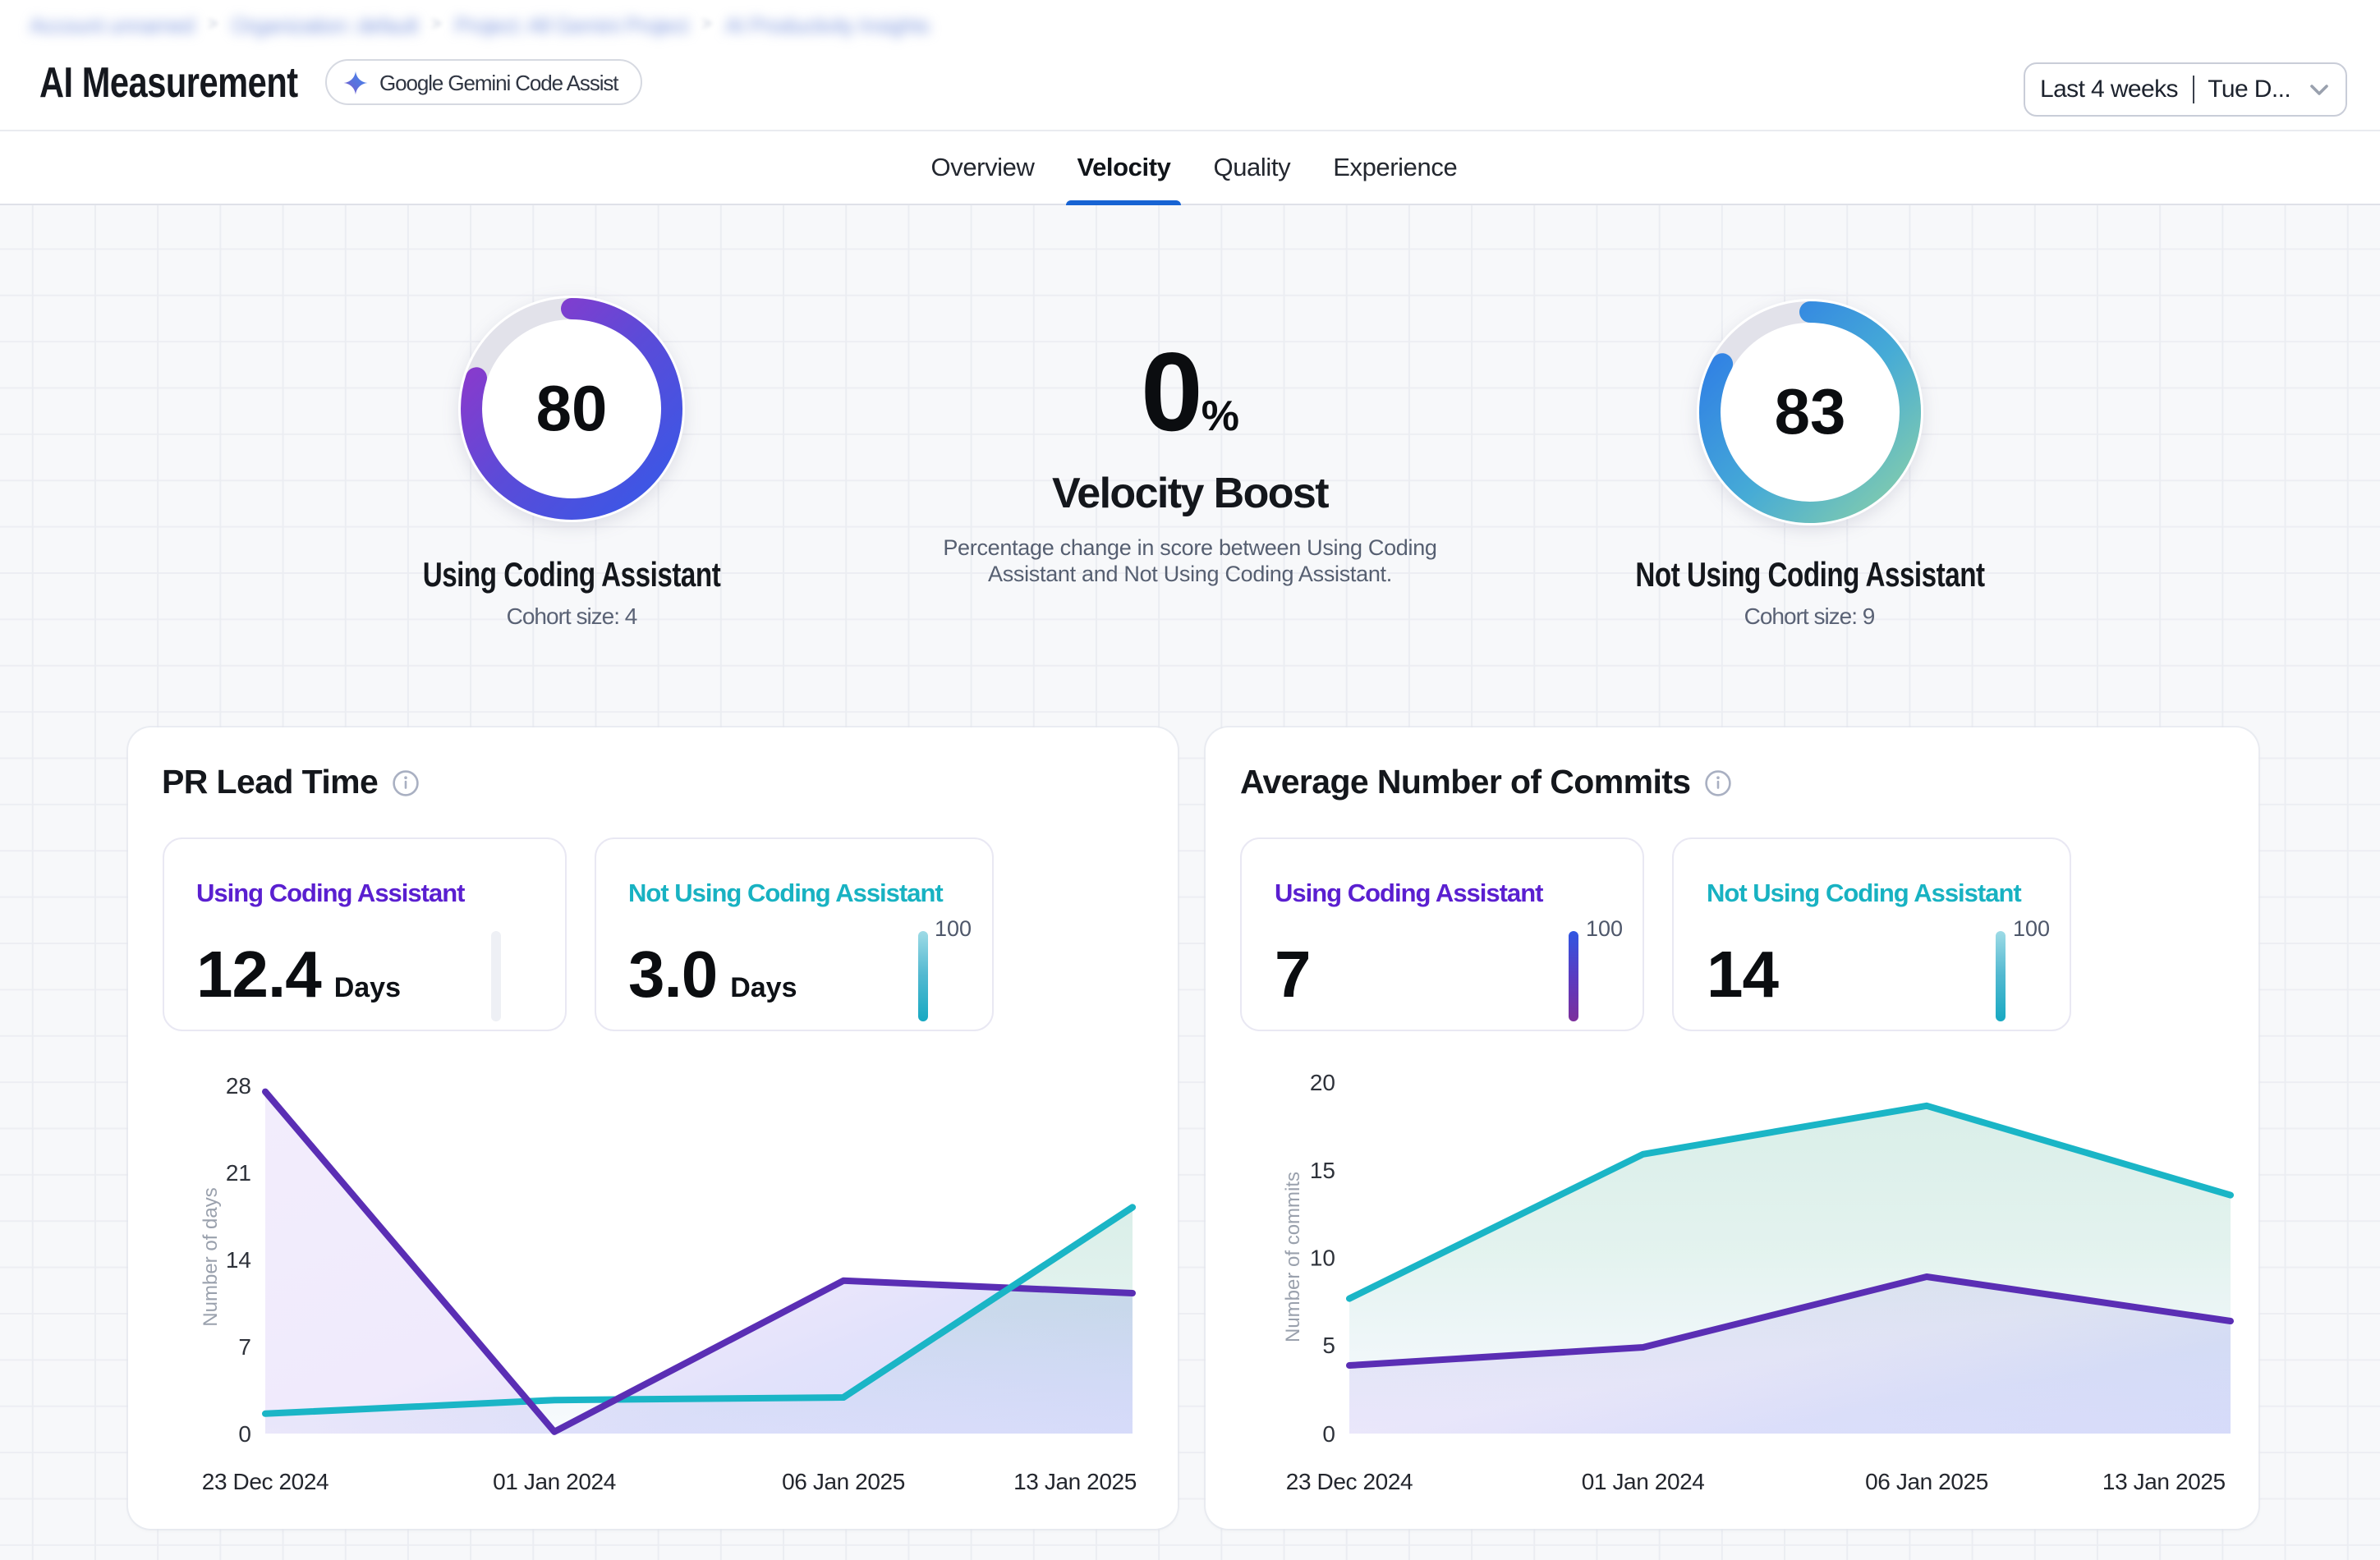 This screenshot has height=1560, width=2380. Describe the element at coordinates (1809, 411) in the screenshot. I see `svg-text: 83` at that location.